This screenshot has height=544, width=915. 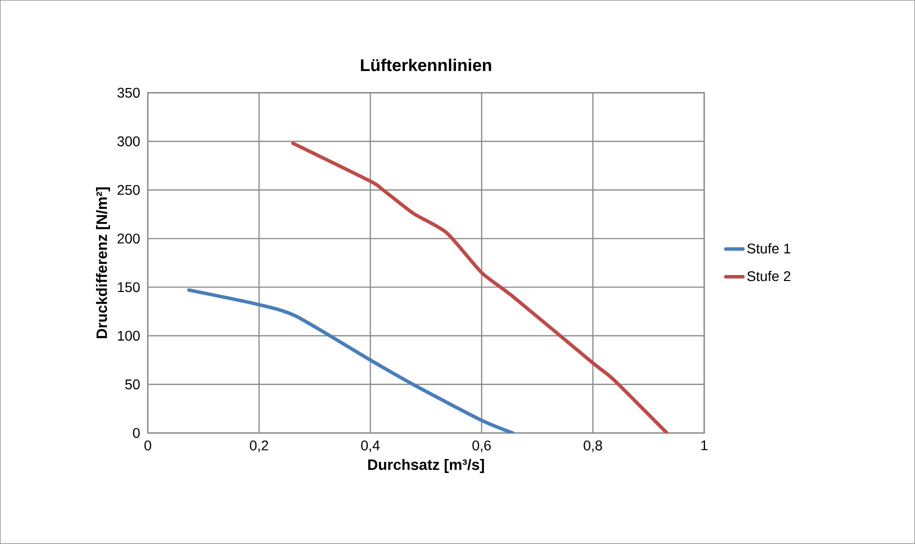 What do you see at coordinates (148, 445) in the screenshot?
I see `x-tick-label: 0` at bounding box center [148, 445].